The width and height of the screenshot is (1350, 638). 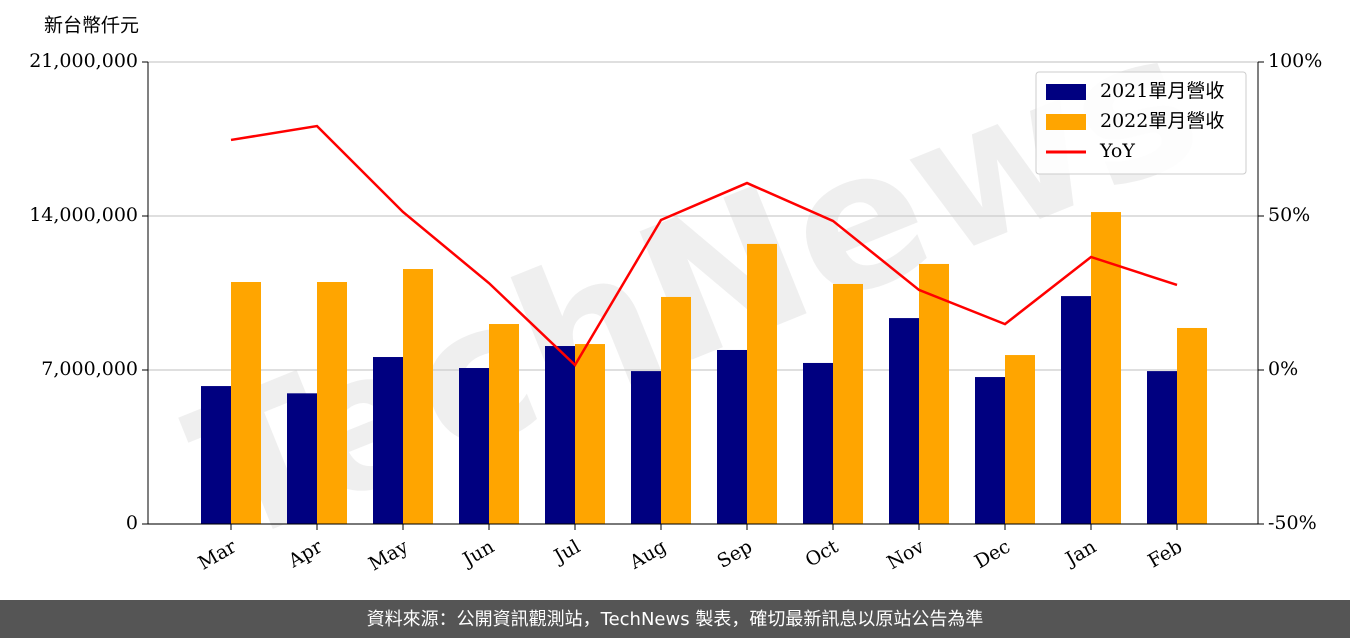 What do you see at coordinates (1165, 554) in the screenshot?
I see `x-tick-label: Feb` at bounding box center [1165, 554].